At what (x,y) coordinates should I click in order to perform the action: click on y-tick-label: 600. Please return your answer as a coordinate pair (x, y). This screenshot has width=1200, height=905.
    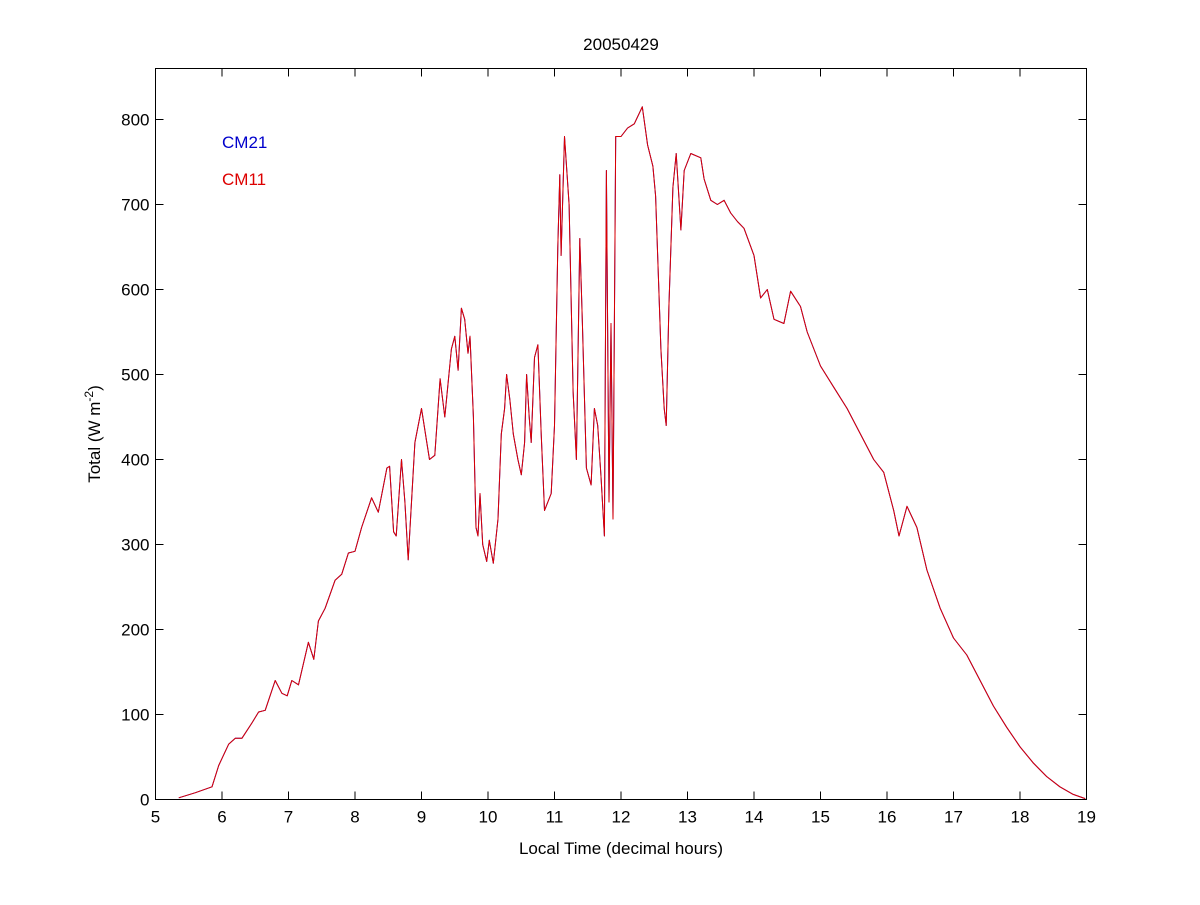
    Looking at the image, I should click on (135, 290).